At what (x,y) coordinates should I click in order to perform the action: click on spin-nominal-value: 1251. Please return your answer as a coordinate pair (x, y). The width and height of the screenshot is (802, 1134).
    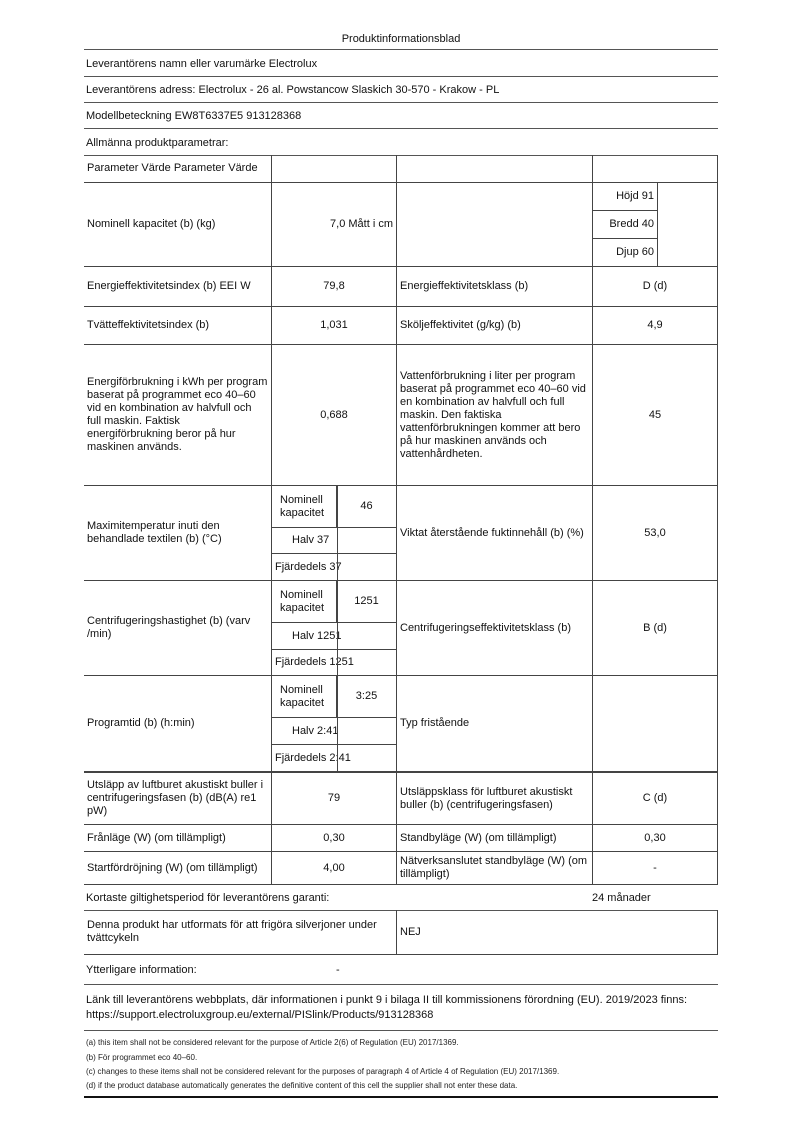
    Looking at the image, I should click on (367, 602).